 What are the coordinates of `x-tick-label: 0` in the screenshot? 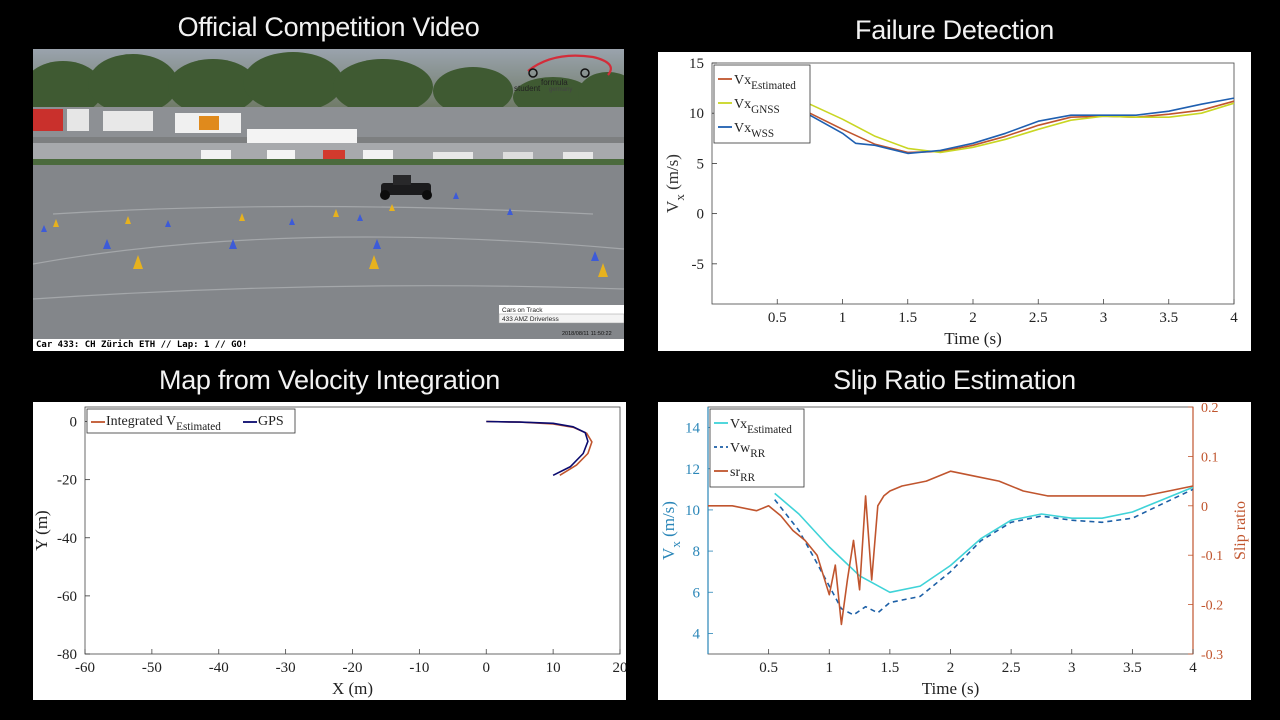 It's located at (487, 668).